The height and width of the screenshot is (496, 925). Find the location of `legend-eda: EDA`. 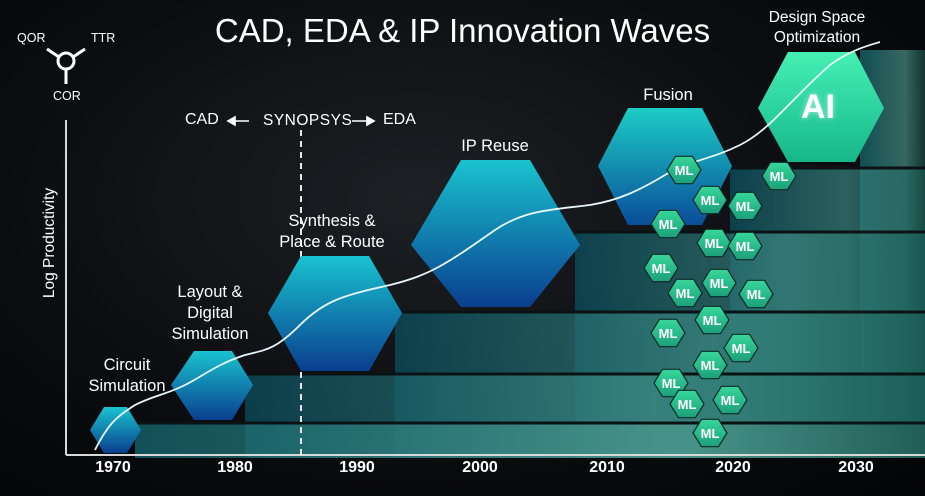

legend-eda: EDA is located at coordinates (399, 119).